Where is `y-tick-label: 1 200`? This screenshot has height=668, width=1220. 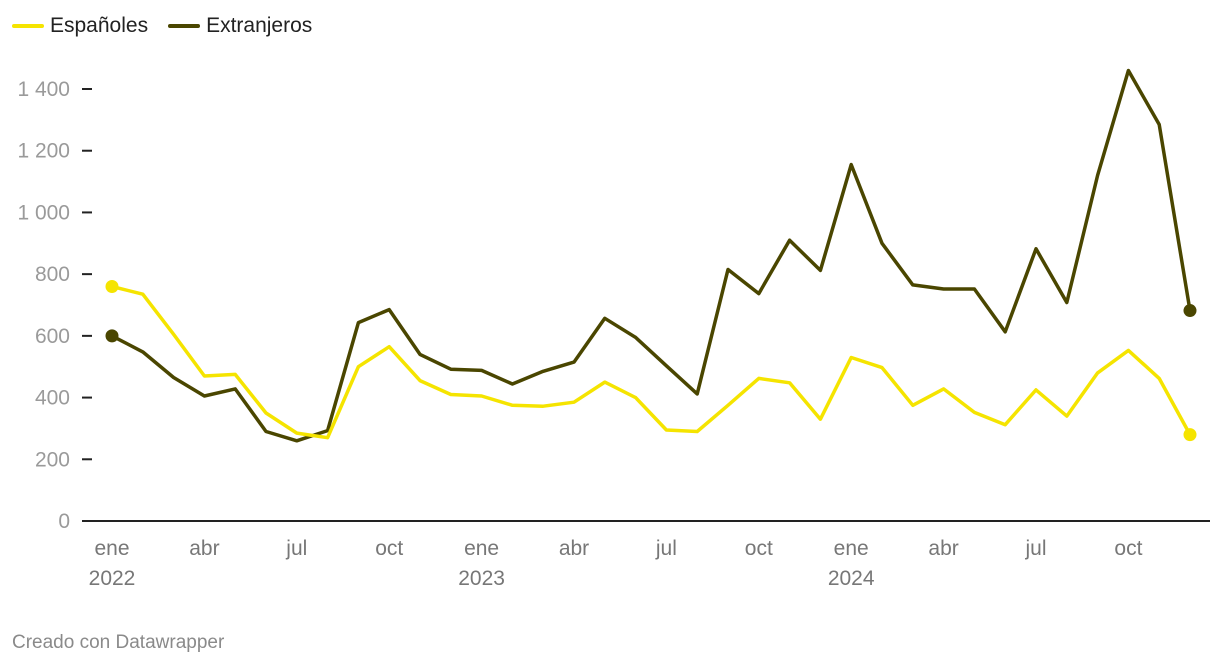
y-tick-label: 1 200 is located at coordinates (43, 151).